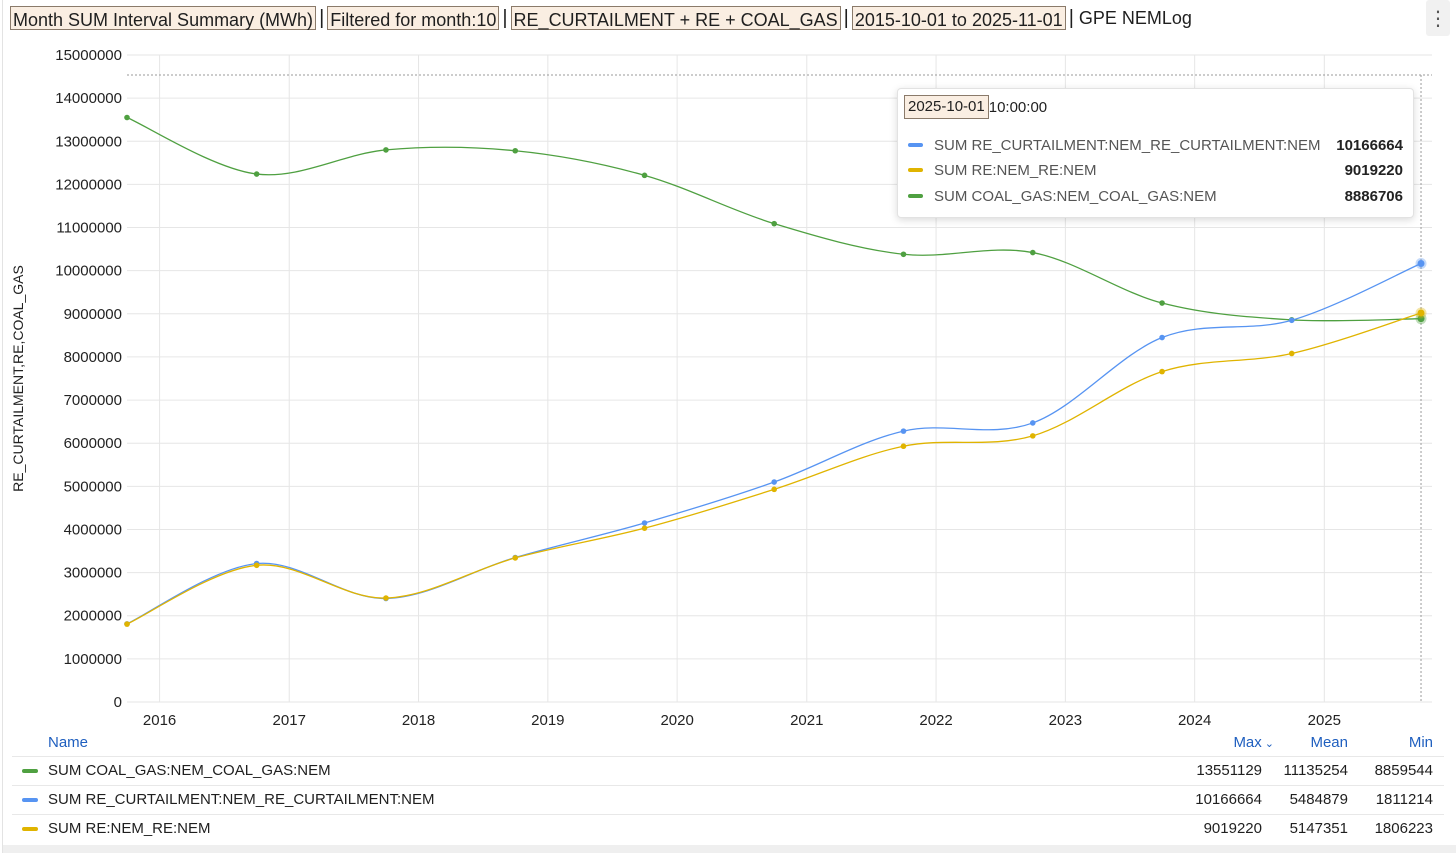  I want to click on tooltip-row: SUM RE:NEM_RE:NEM 9019220, so click(1155, 170).